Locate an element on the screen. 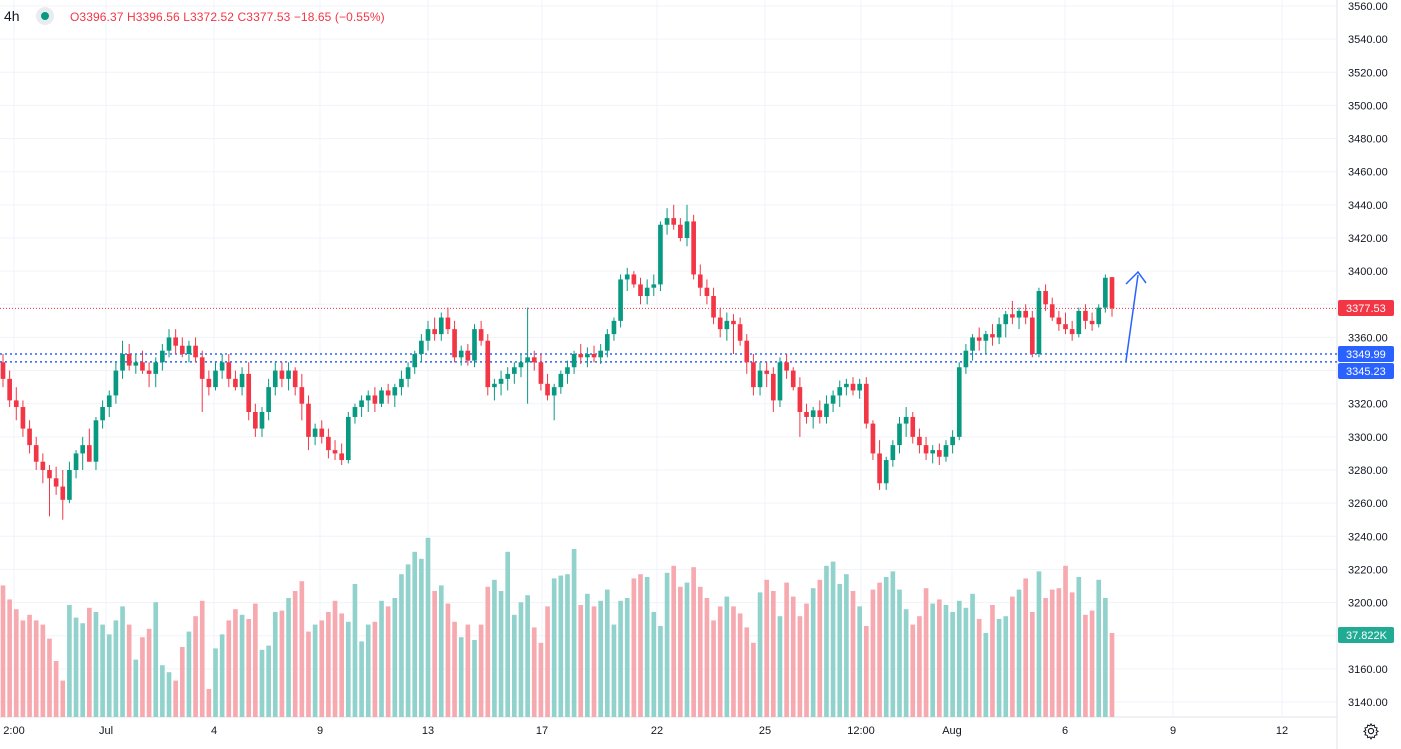 This screenshot has width=1401, height=749. timeframe-label: 4h is located at coordinates (12, 16).